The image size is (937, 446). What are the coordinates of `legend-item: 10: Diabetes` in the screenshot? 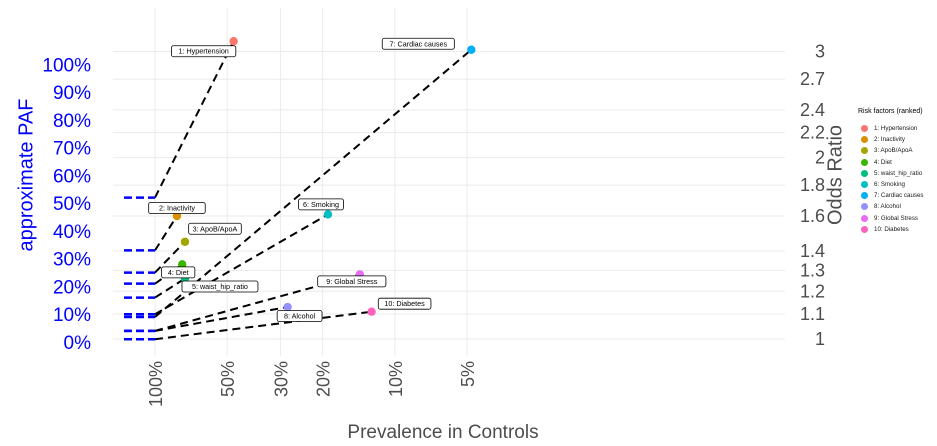 It's located at (891, 229).